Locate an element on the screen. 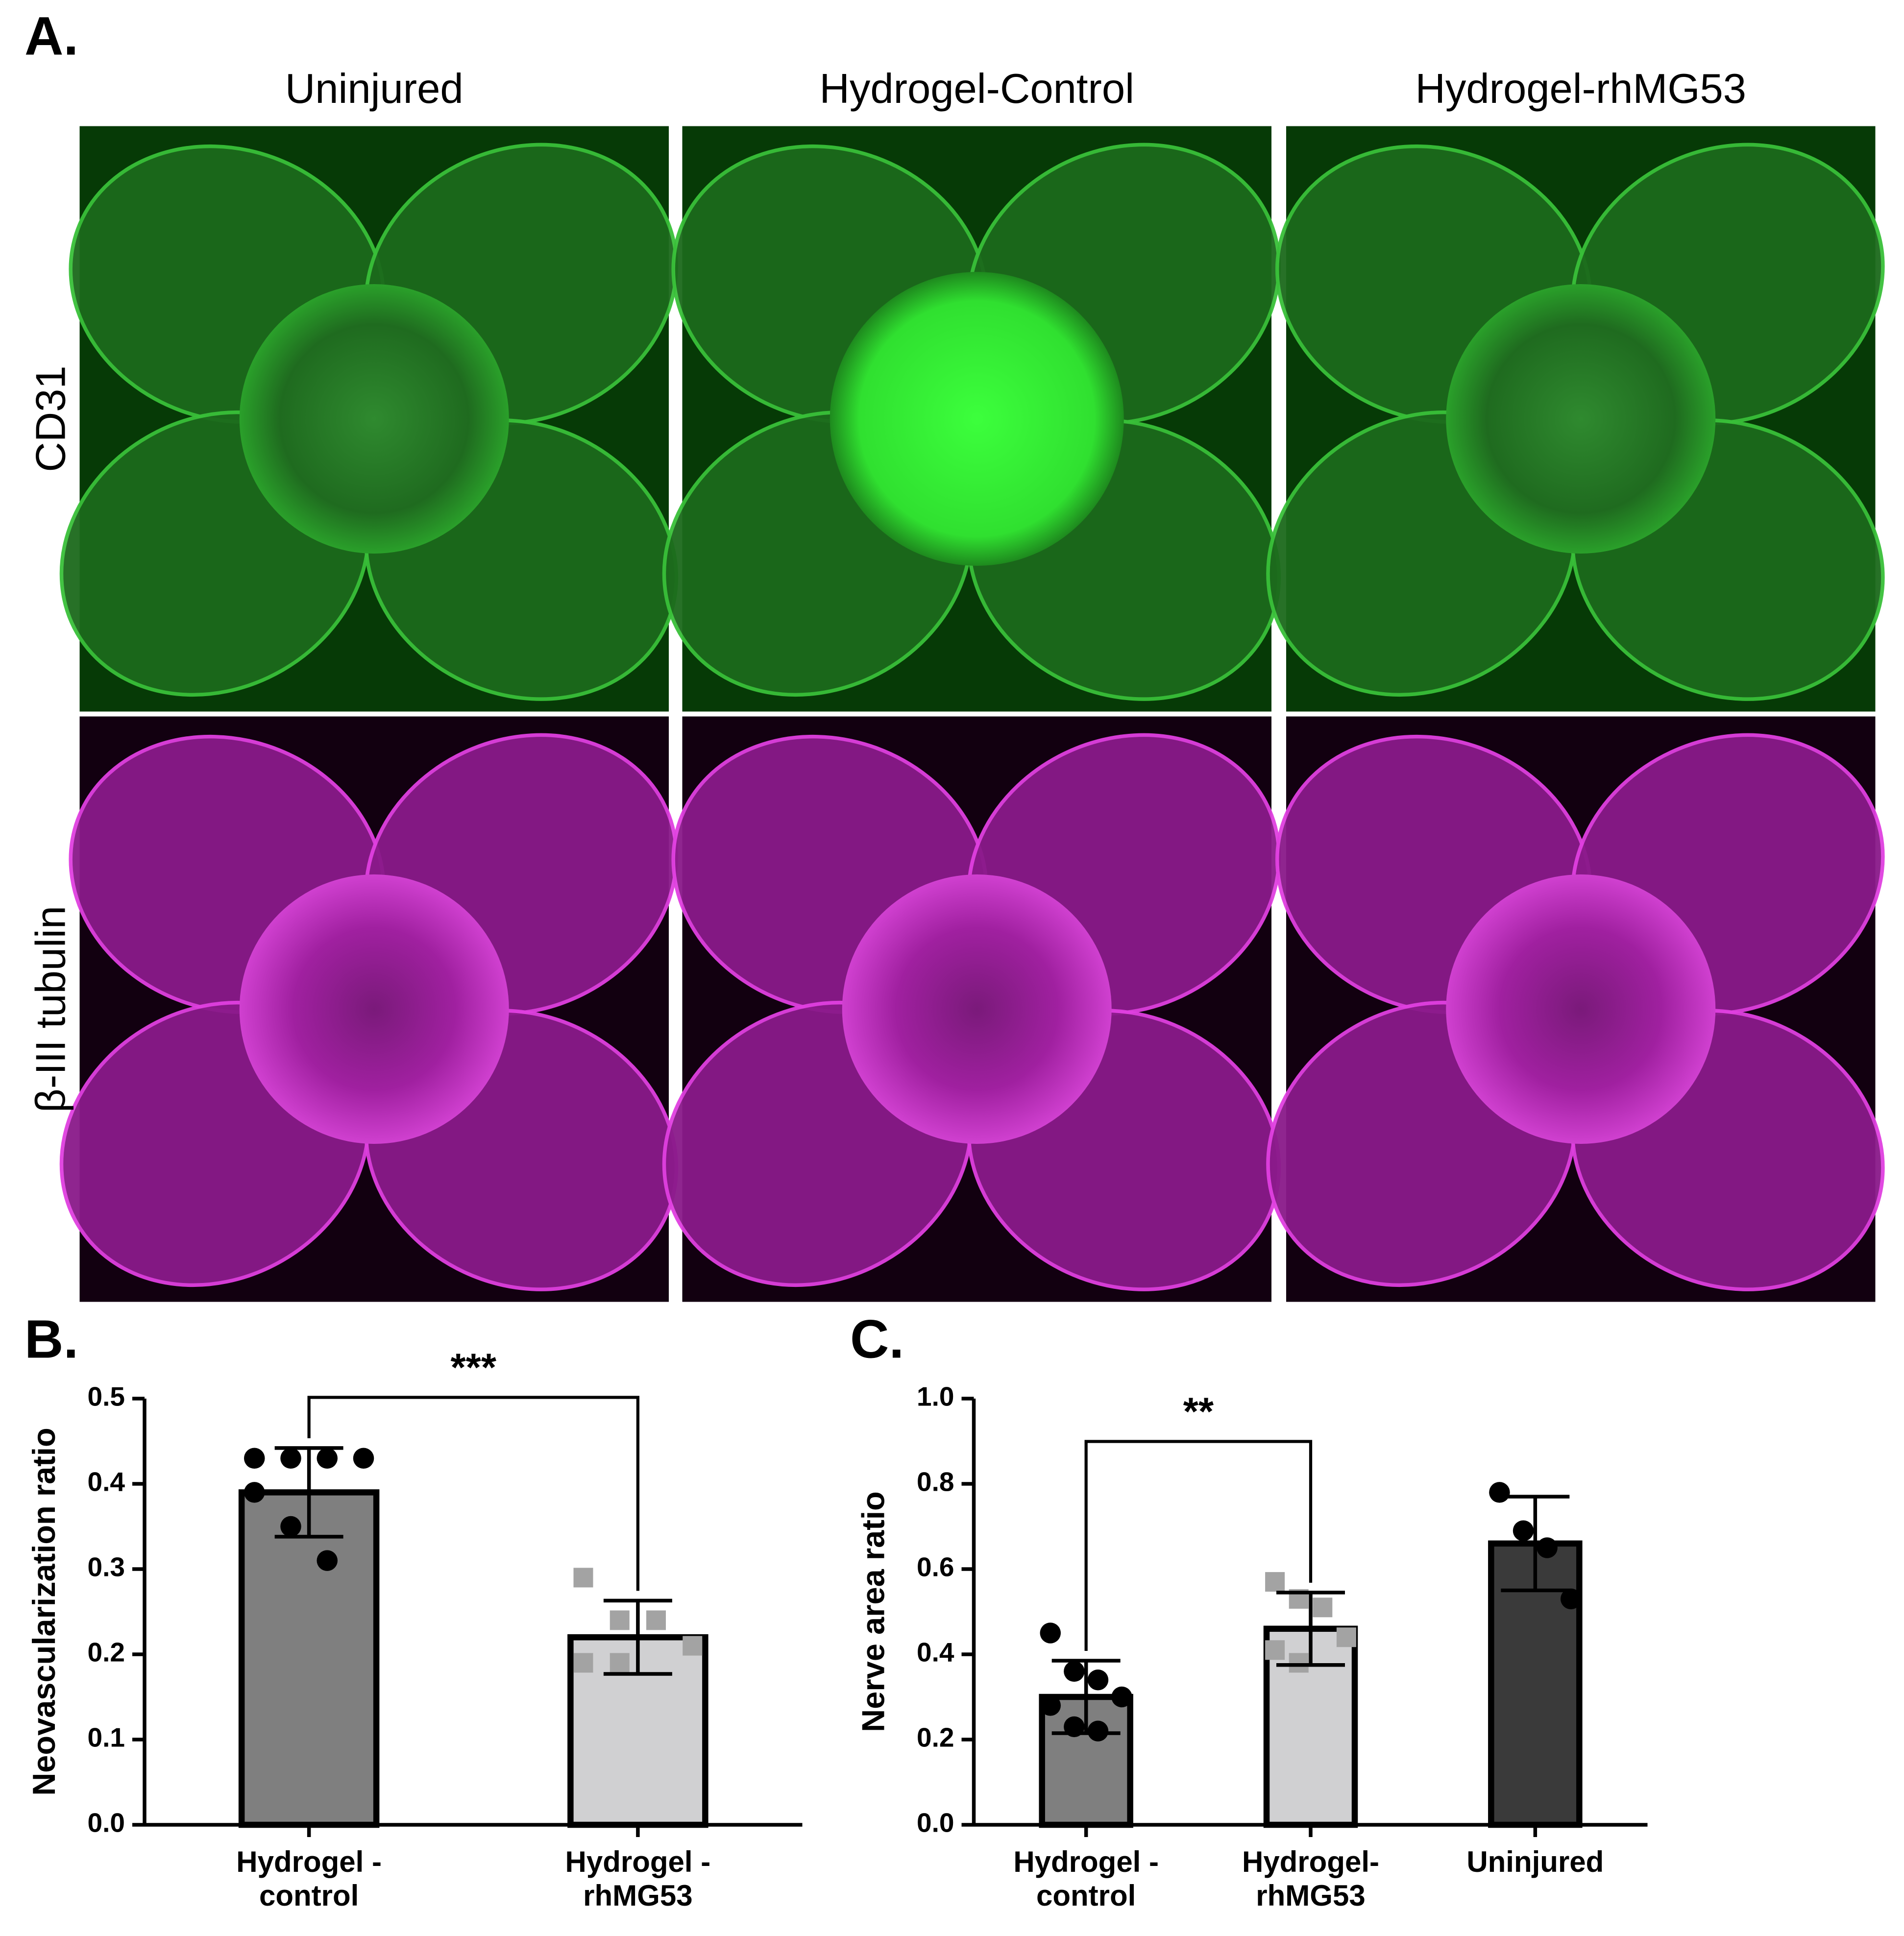 This screenshot has height=1936, width=1904. row-title: β-III tubulin is located at coordinates (50, 1009).